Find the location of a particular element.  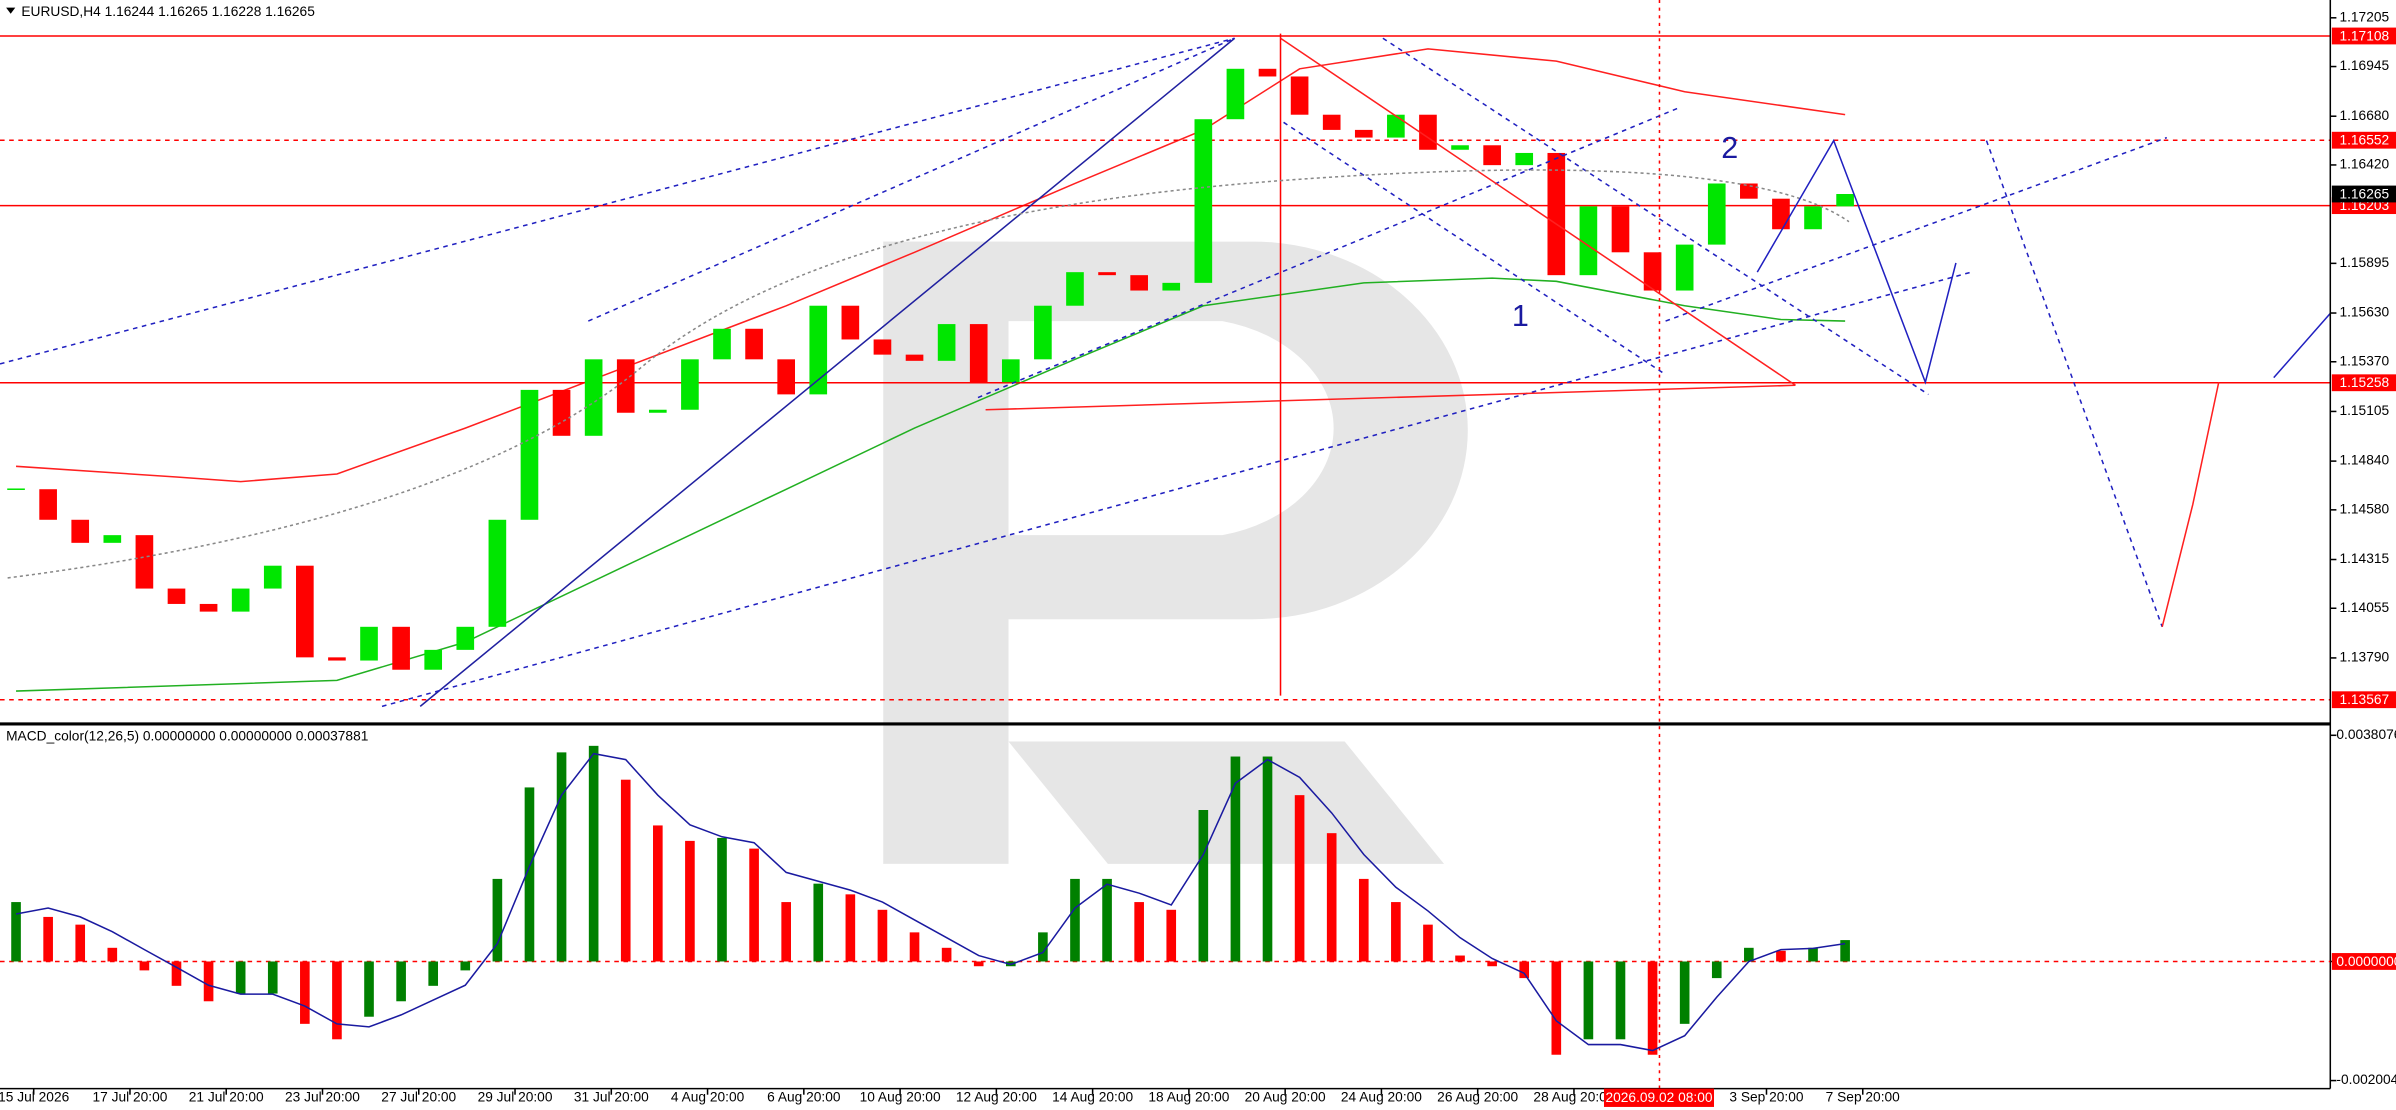

x-tick-label: 29 Jul 20:00 is located at coordinates (515, 1096).